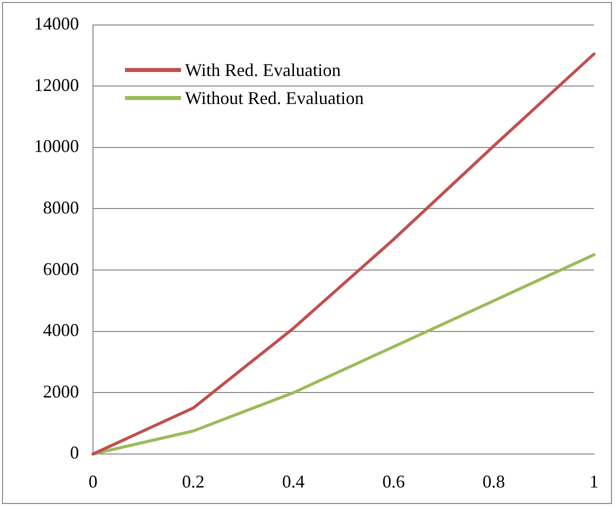 This screenshot has width=616, height=508. Describe the element at coordinates (56, 24) in the screenshot. I see `y-tick-label: 14000` at that location.